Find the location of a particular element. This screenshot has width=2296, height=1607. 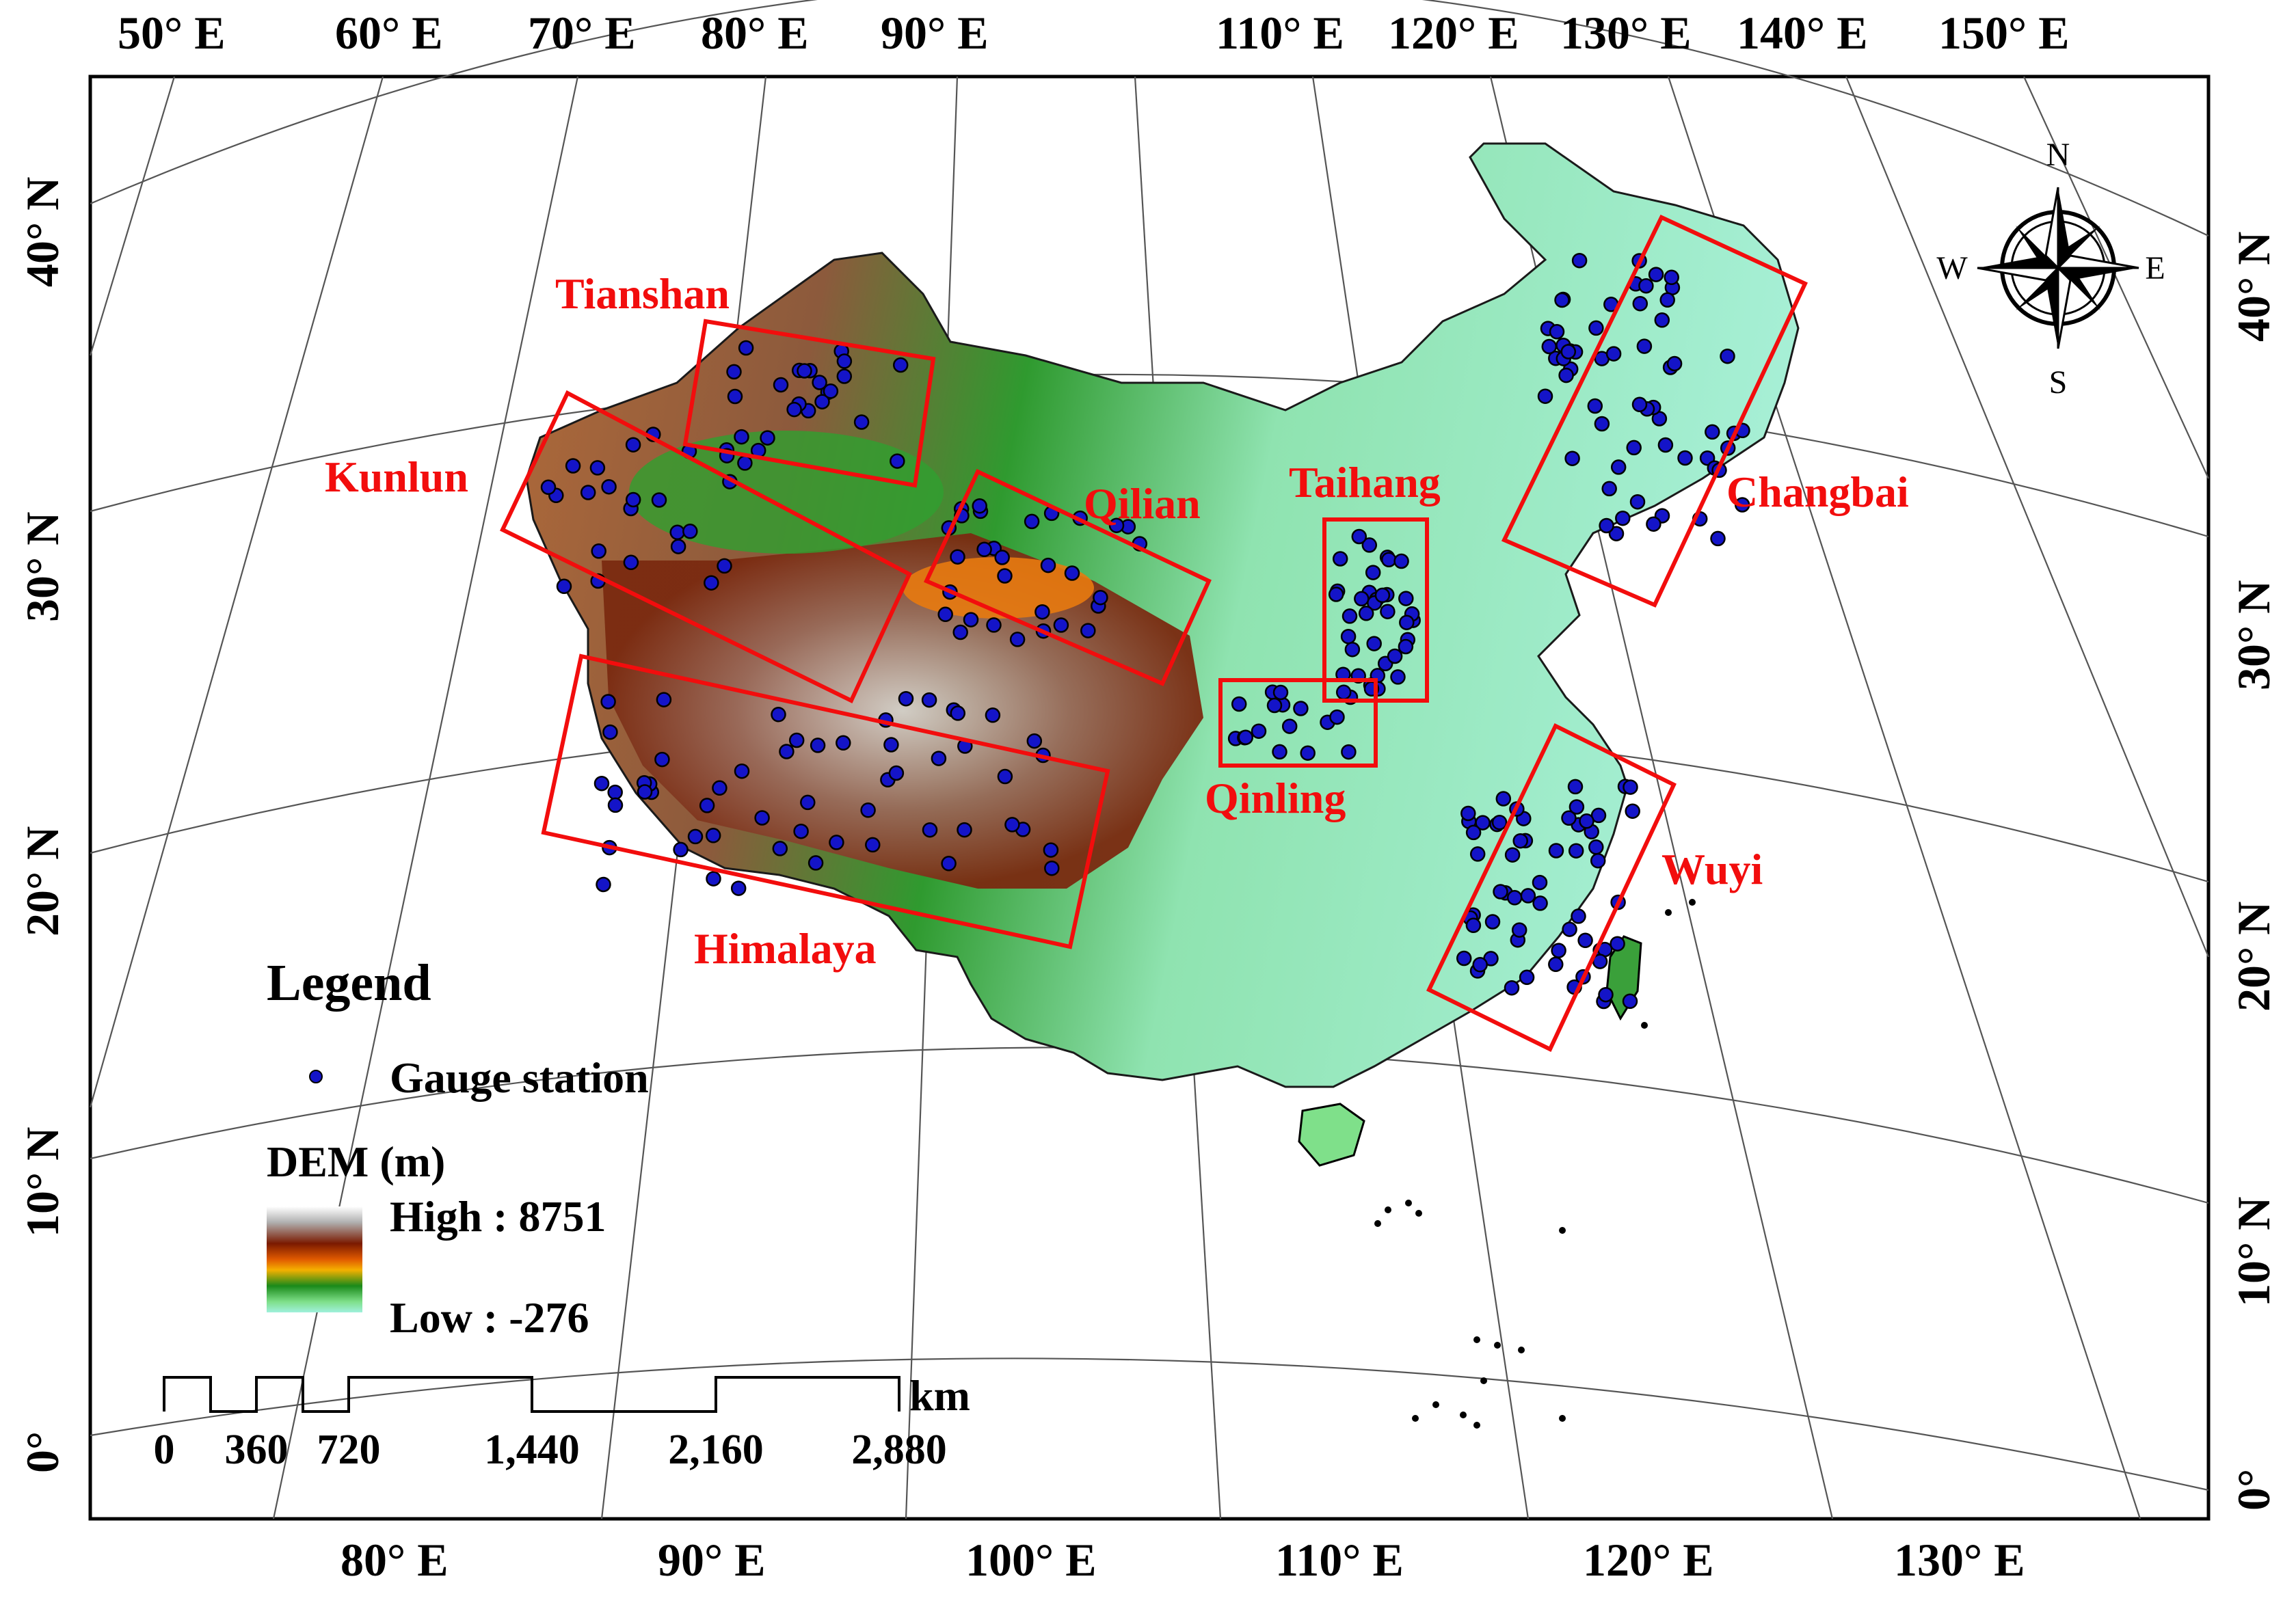

left-lat-label: 10° N is located at coordinates (42, 1181).